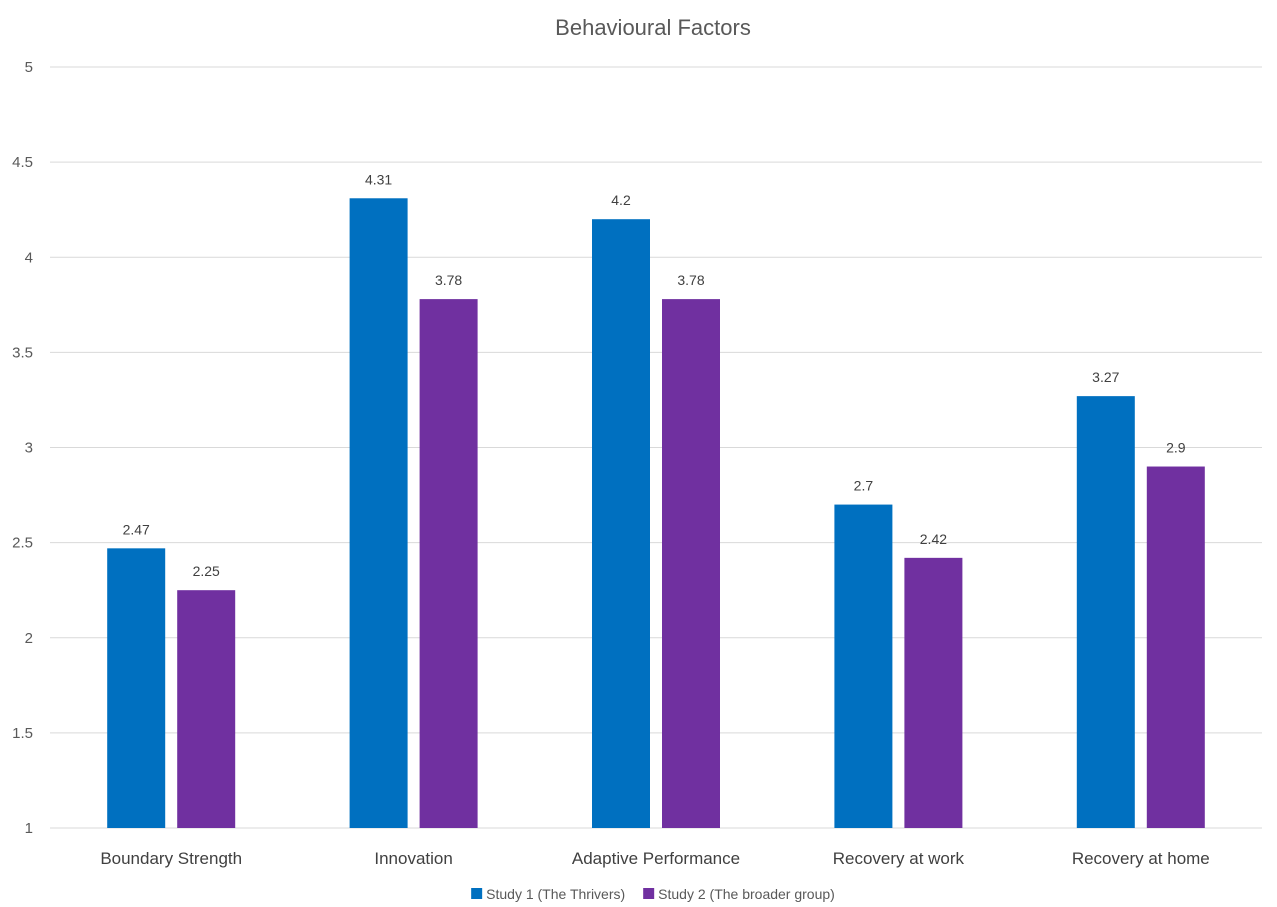 The image size is (1277, 907). I want to click on data-label: 4.31, so click(378, 179).